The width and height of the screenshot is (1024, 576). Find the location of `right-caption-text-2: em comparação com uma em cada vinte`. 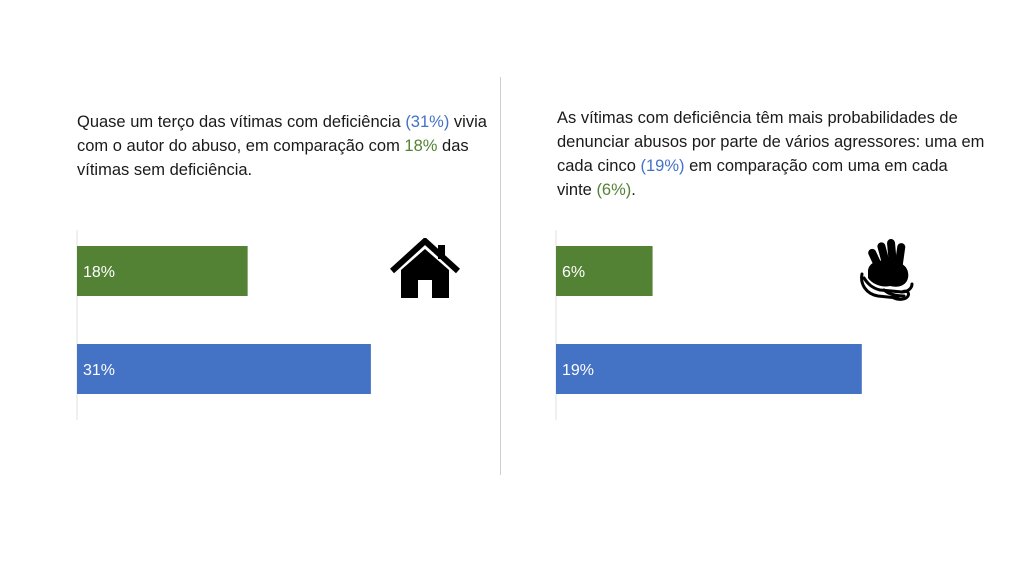

right-caption-text-2: em comparação com uma em cada vinte is located at coordinates (752, 178).